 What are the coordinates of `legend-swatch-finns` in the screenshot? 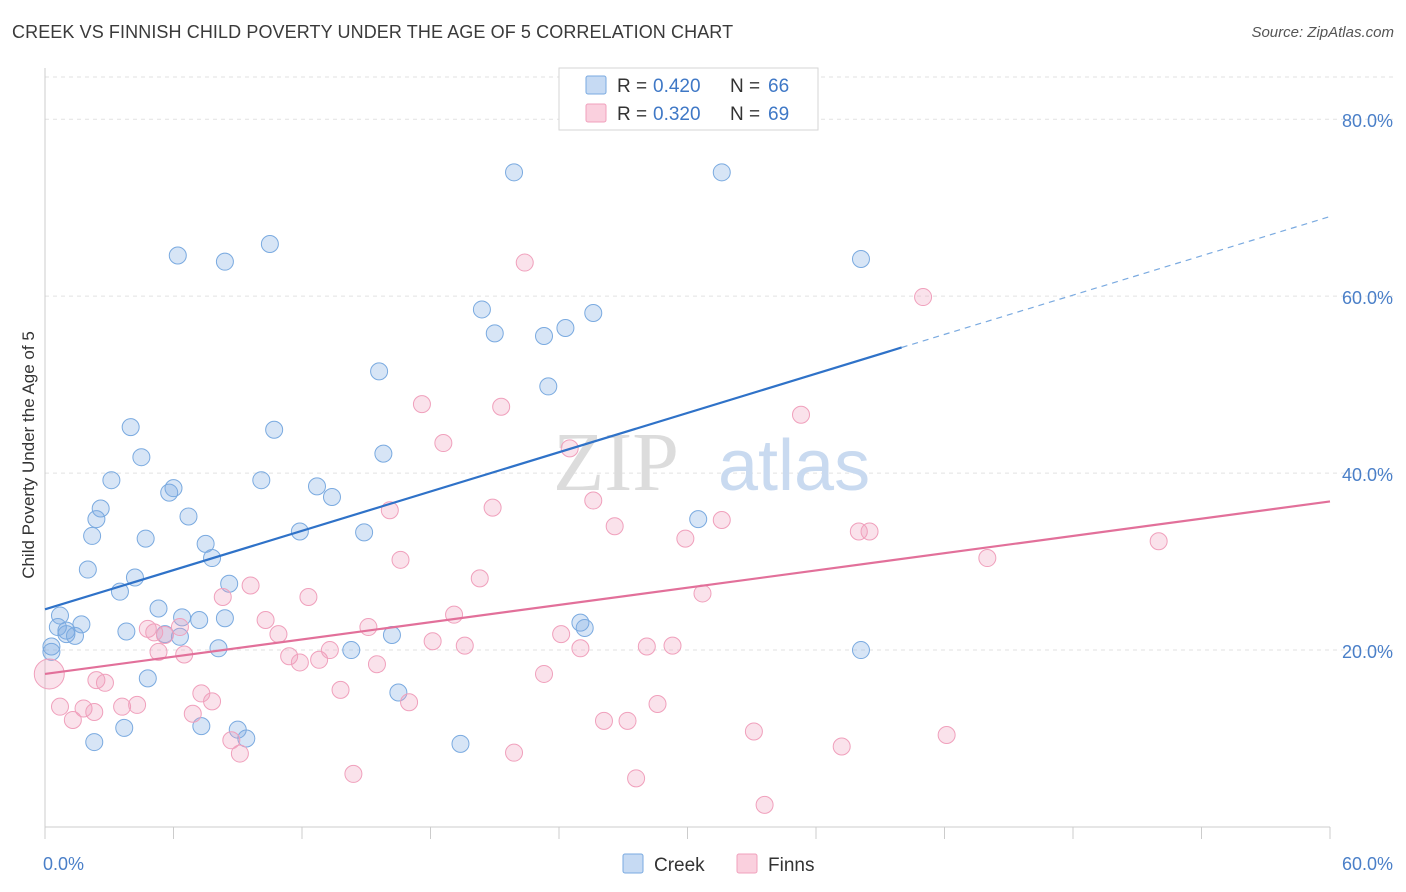 It's located at (596, 113).